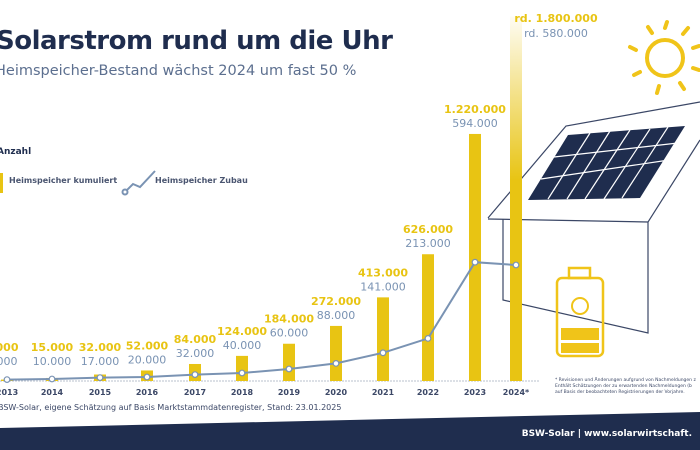  Describe the element at coordinates (289, 392) in the screenshot. I see `x-tick-label: 2019` at that location.